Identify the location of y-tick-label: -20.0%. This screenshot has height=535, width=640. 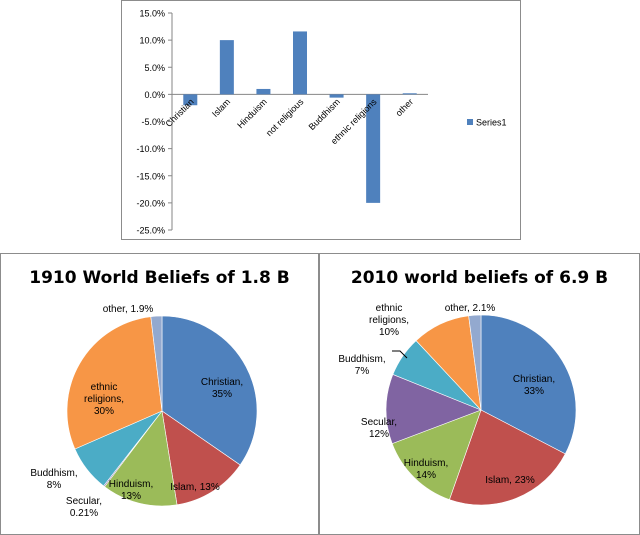
(150, 203).